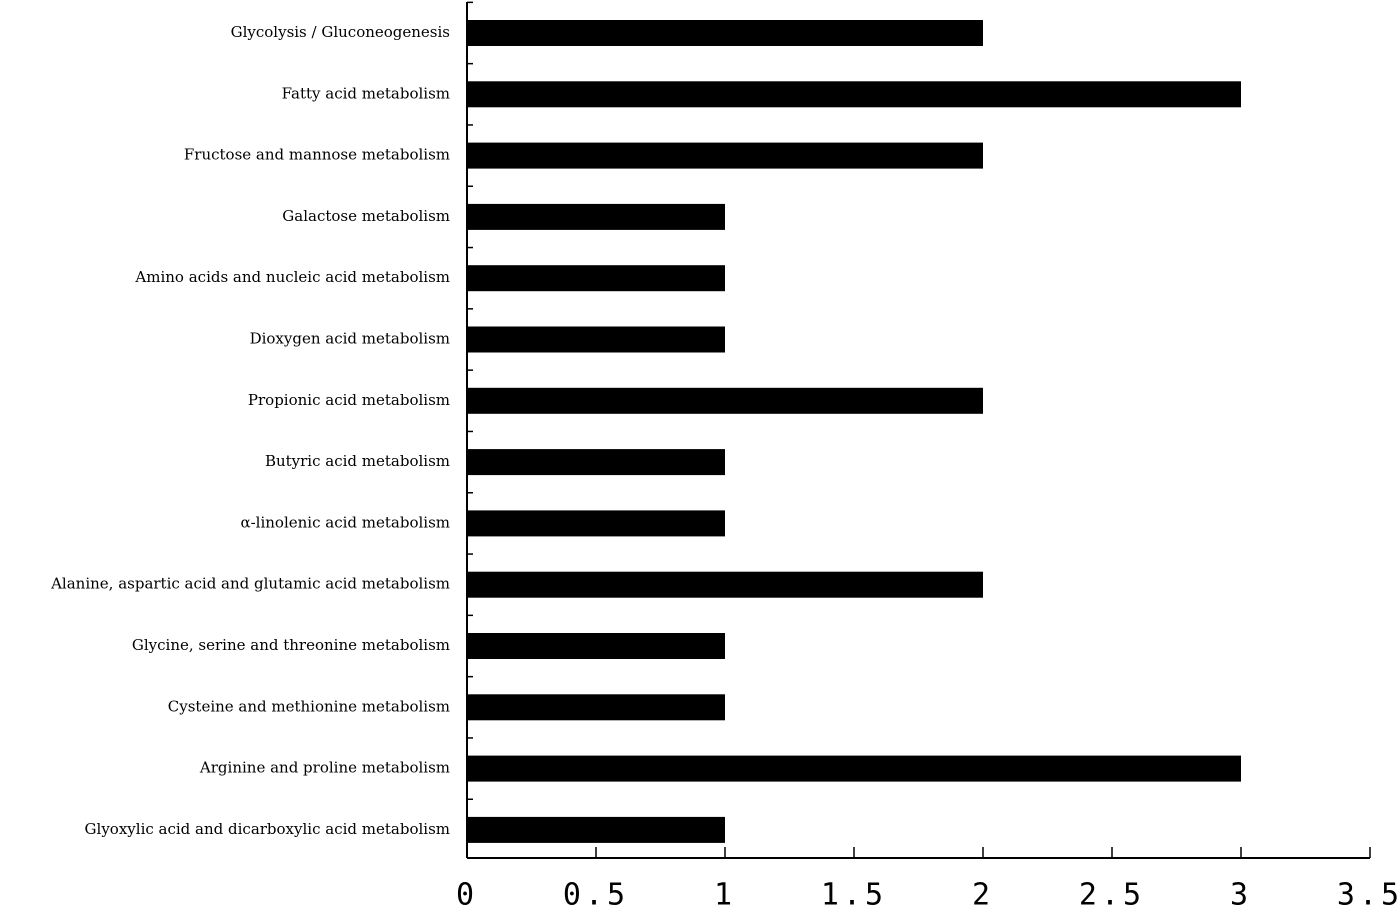 Image resolution: width=1400 pixels, height=917 pixels. I want to click on x-tick-label: 2.5, so click(1112, 895).